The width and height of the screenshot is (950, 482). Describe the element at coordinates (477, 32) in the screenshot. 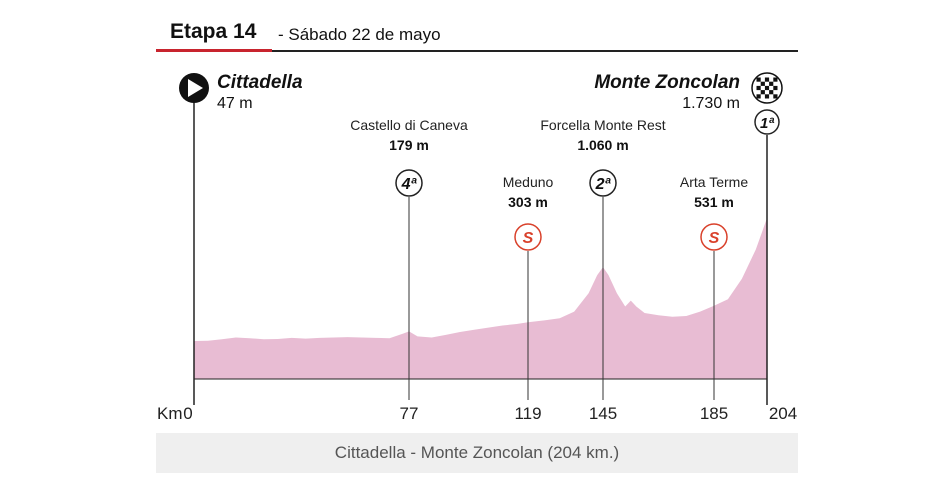

I see `stage-header: Etapa 14 - Sábado 22 de mayo` at that location.